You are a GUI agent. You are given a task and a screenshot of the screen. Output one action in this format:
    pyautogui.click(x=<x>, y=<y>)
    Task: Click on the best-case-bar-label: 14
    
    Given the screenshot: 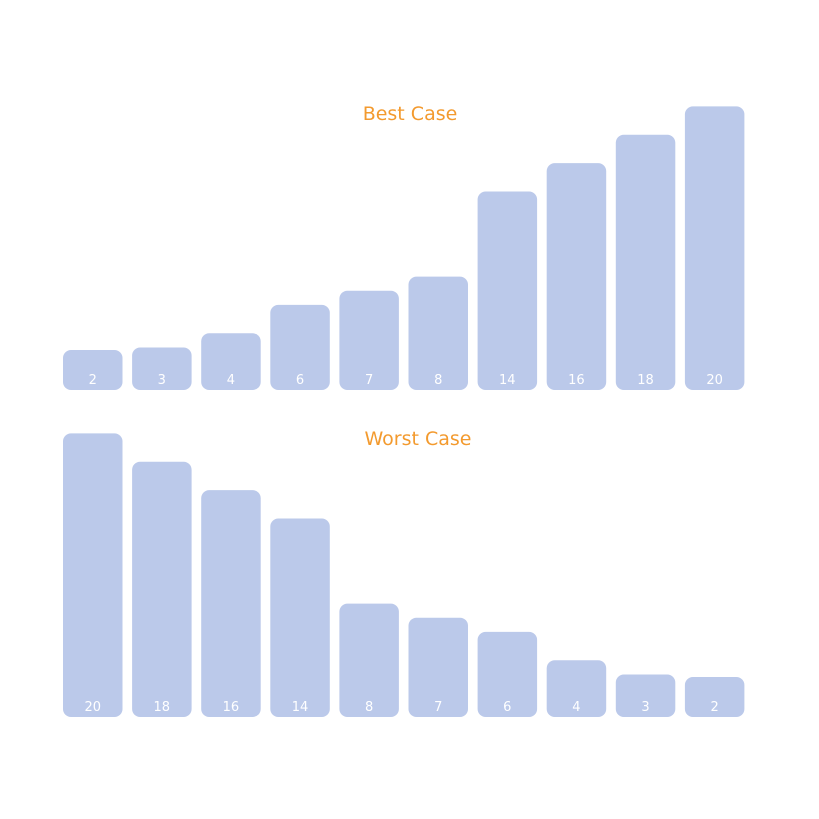 What is the action you would take?
    pyautogui.click(x=507, y=380)
    